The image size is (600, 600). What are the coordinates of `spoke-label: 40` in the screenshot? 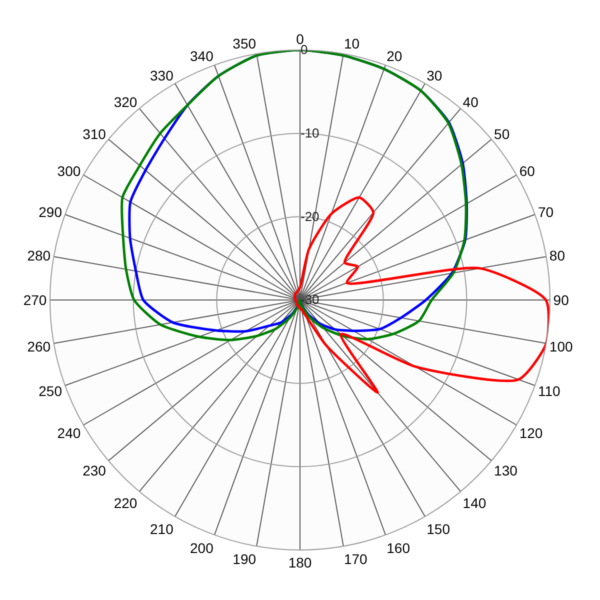 It's located at (470, 102).